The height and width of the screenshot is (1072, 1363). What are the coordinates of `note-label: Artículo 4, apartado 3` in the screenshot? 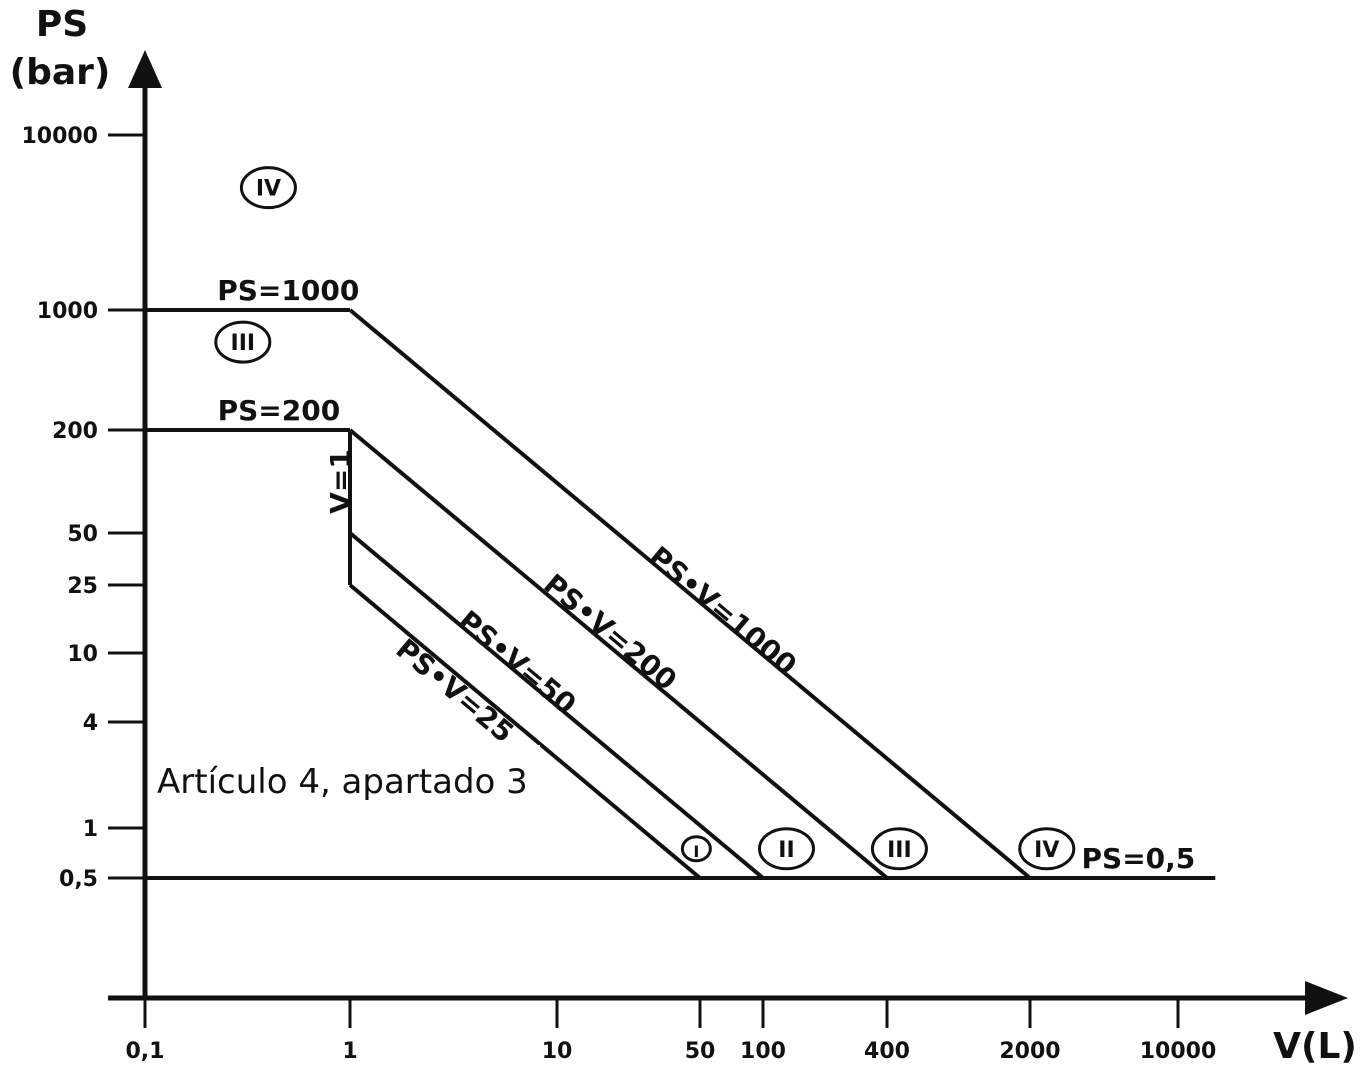 It's located at (342, 782).